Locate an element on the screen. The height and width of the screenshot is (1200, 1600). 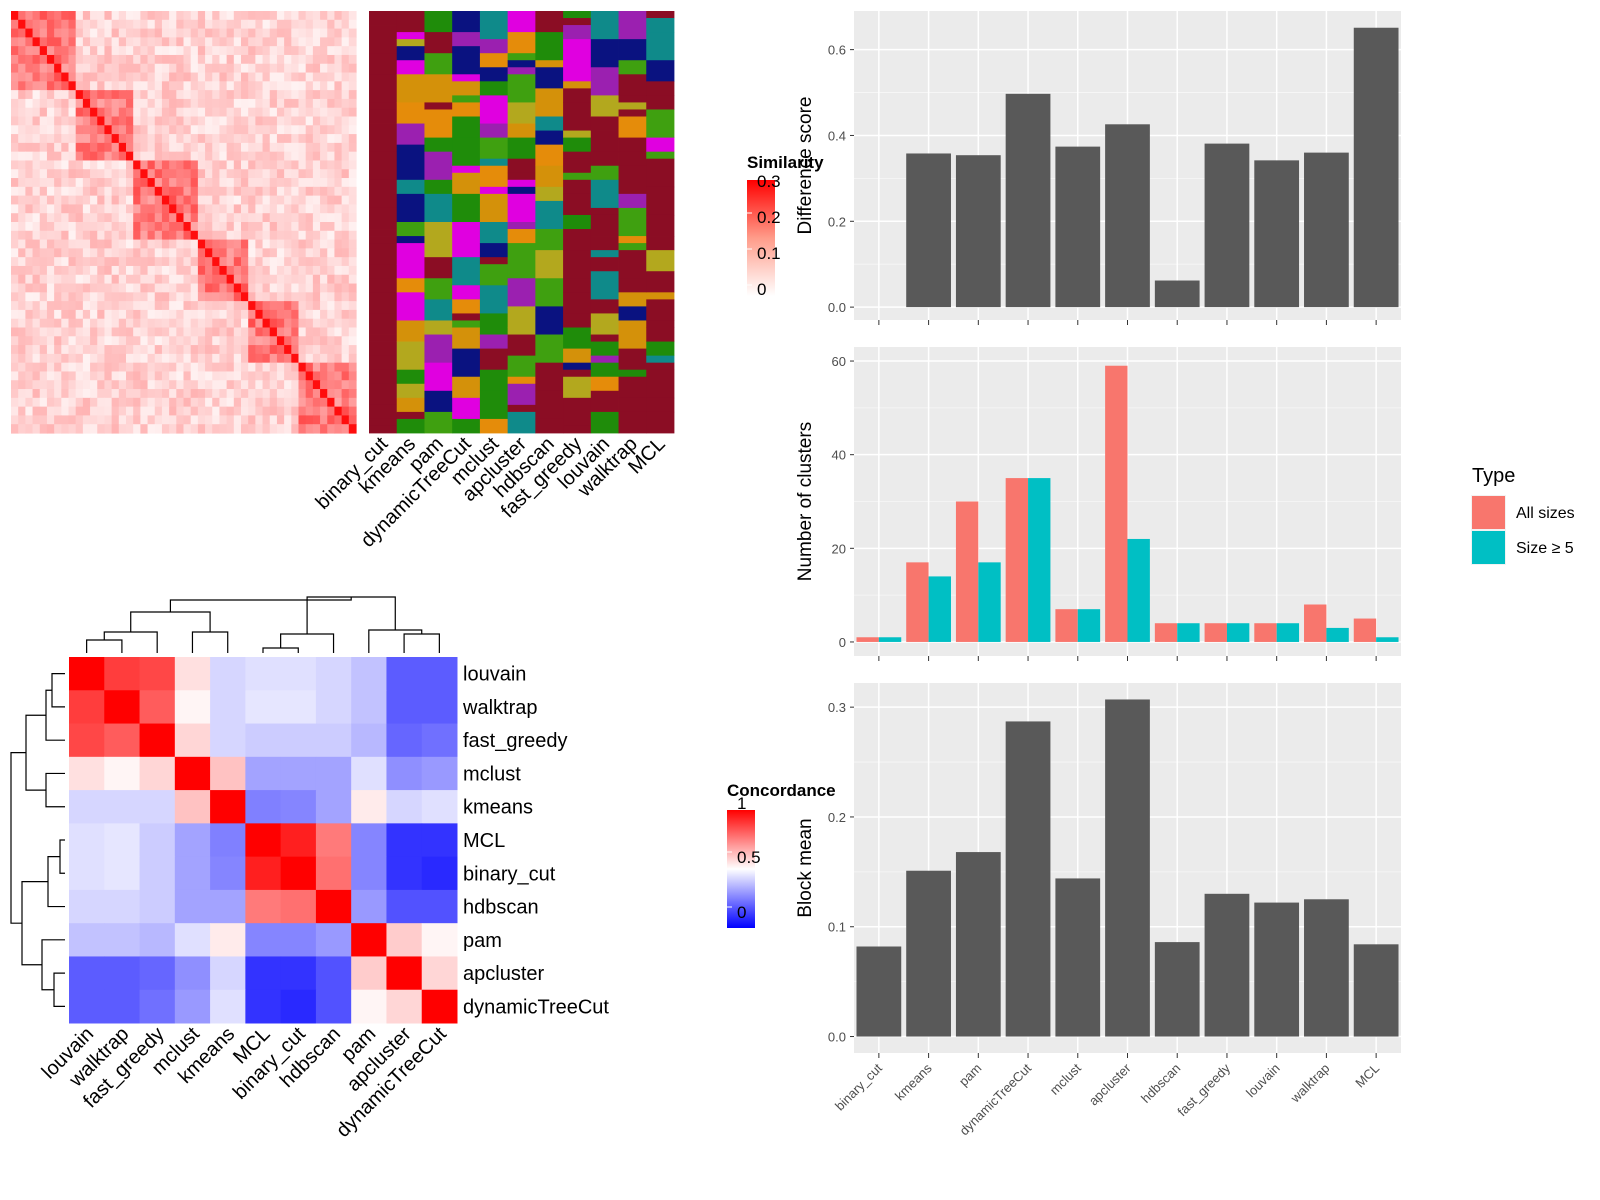
concordance-legend-tick: 1 is located at coordinates (741, 803).